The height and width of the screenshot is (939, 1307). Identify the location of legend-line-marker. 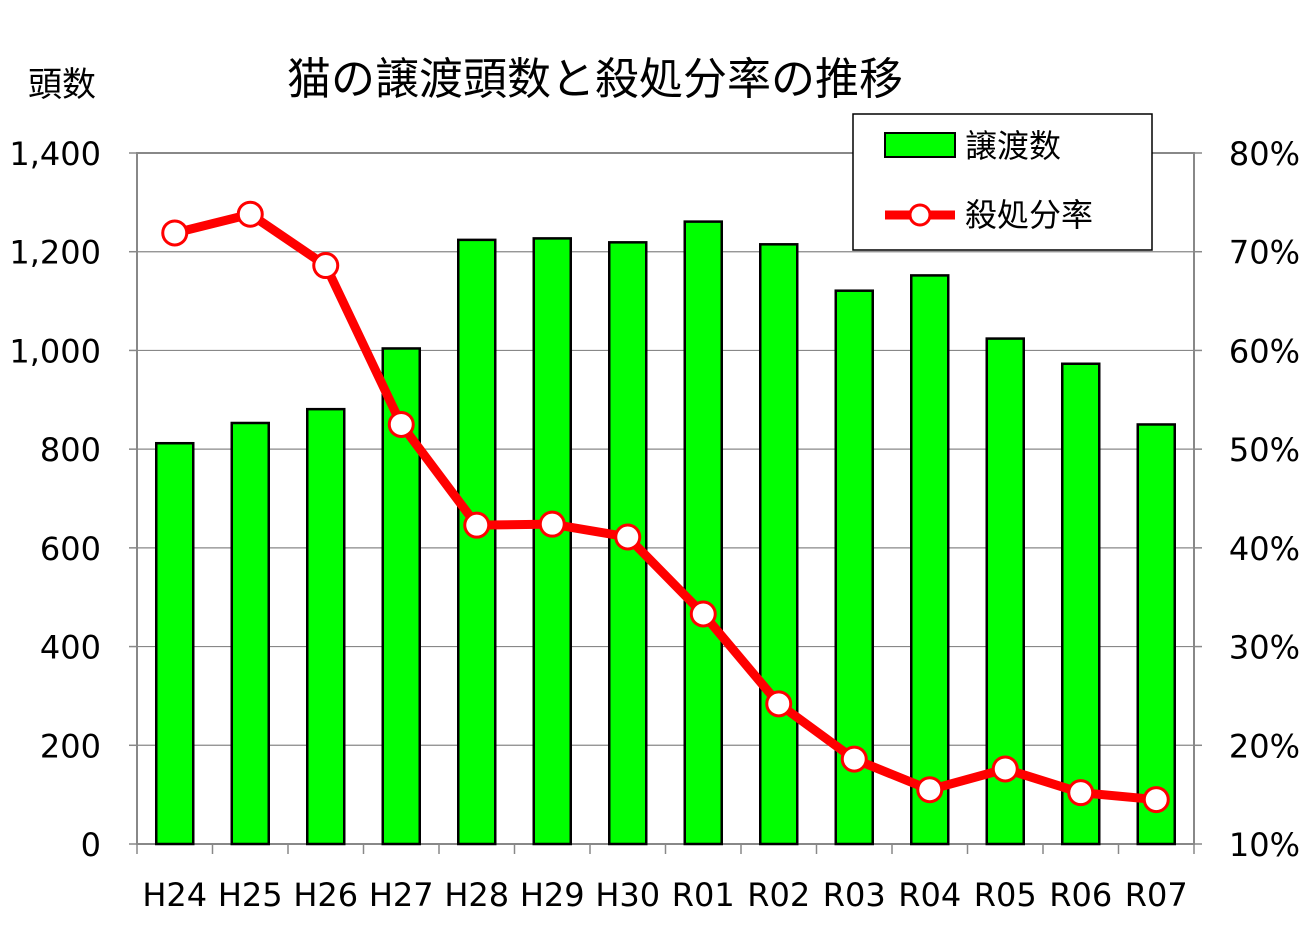
(920, 215).